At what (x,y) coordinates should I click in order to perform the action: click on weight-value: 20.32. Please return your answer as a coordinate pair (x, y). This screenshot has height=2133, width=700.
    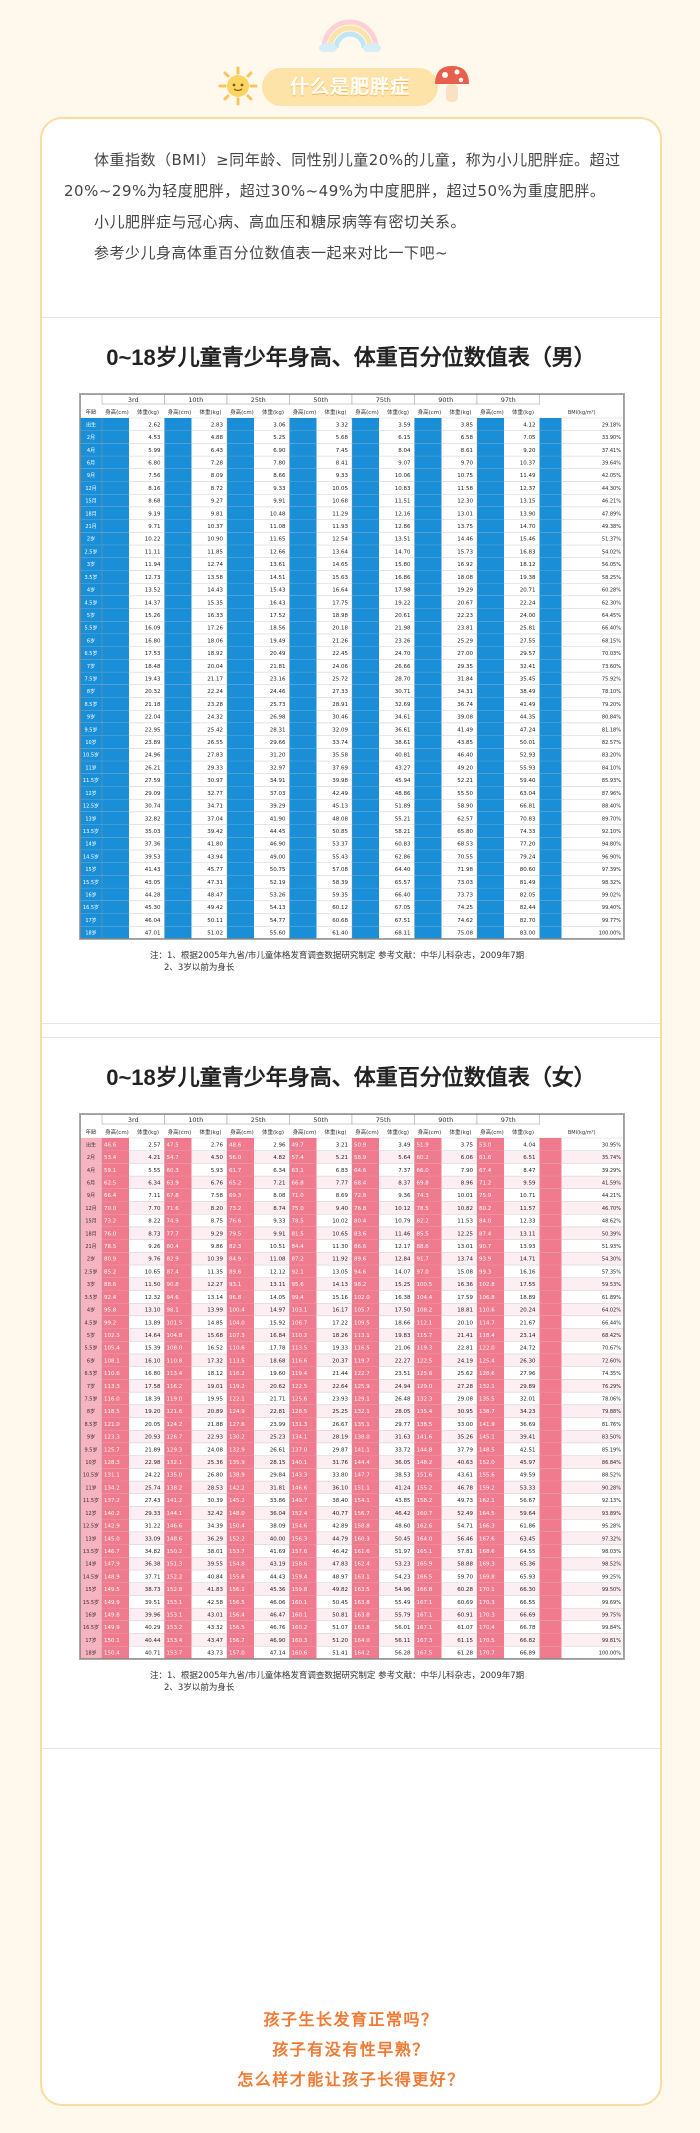
    Looking at the image, I should click on (153, 692).